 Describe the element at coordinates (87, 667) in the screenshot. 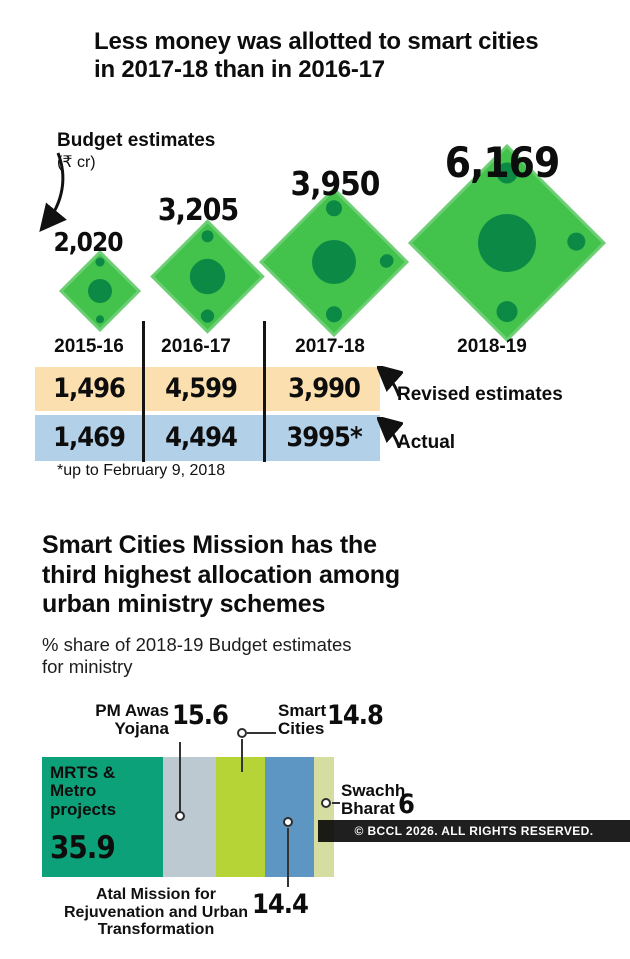

I see `bottom-chart-subtitle-line2: for ministry` at that location.